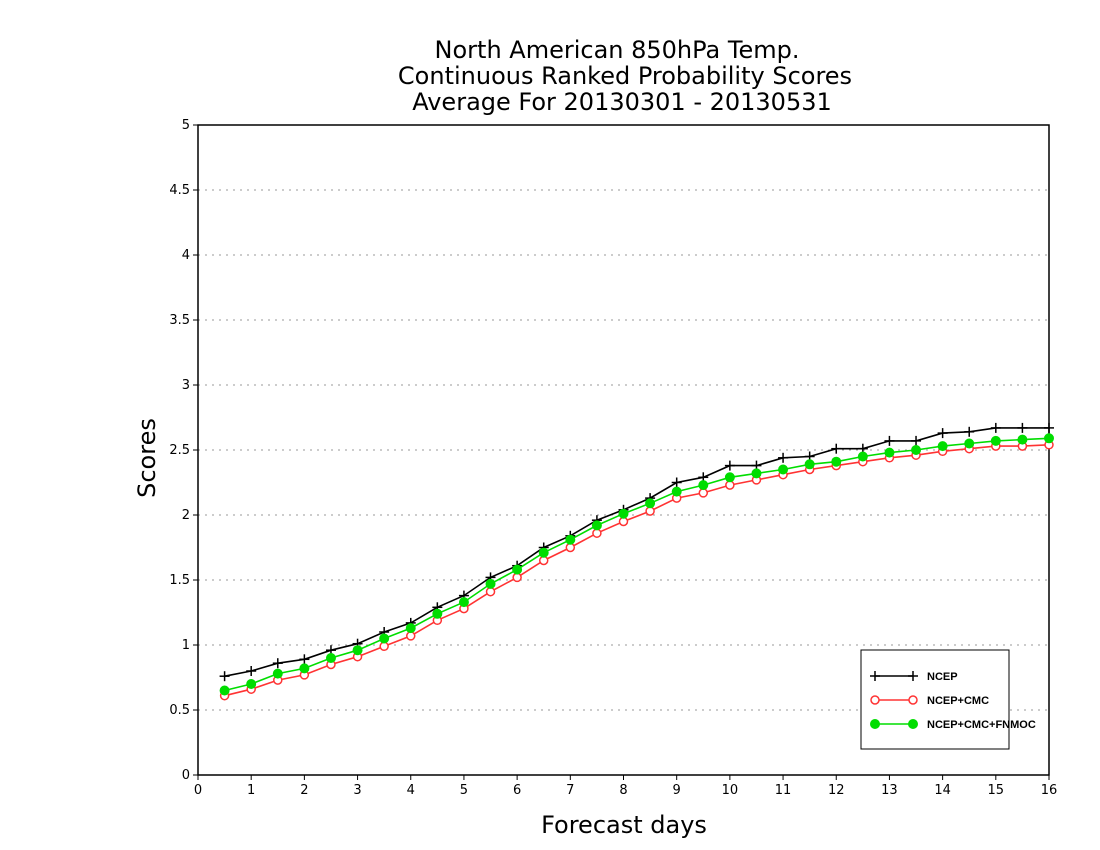 The image size is (1100, 850). Describe the element at coordinates (677, 790) in the screenshot. I see `x-tick-label-9: 9` at that location.